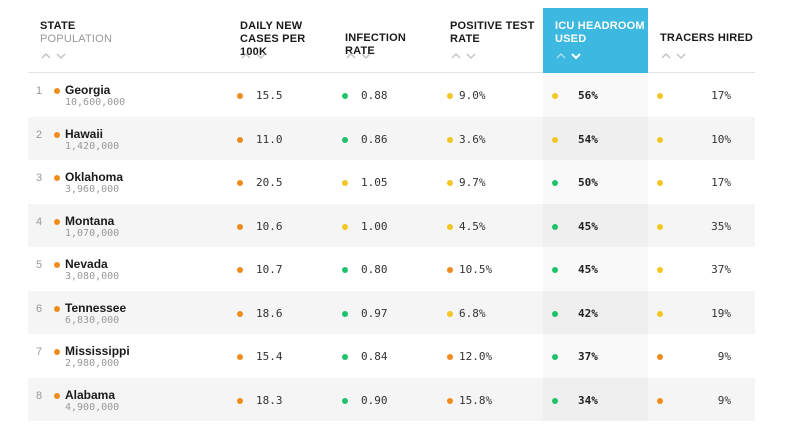 The width and height of the screenshot is (800, 432). What do you see at coordinates (721, 139) in the screenshot?
I see `tracers-hired-value: 10%` at bounding box center [721, 139].